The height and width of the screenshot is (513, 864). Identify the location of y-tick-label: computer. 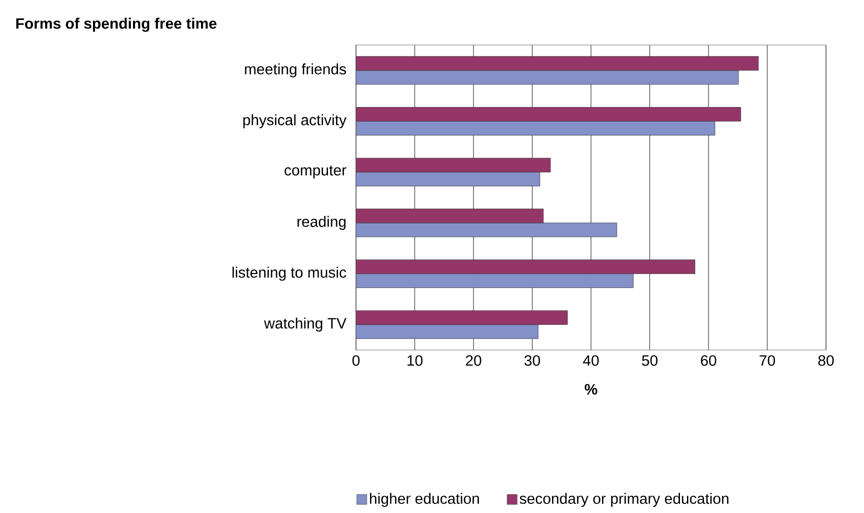
(315, 172).